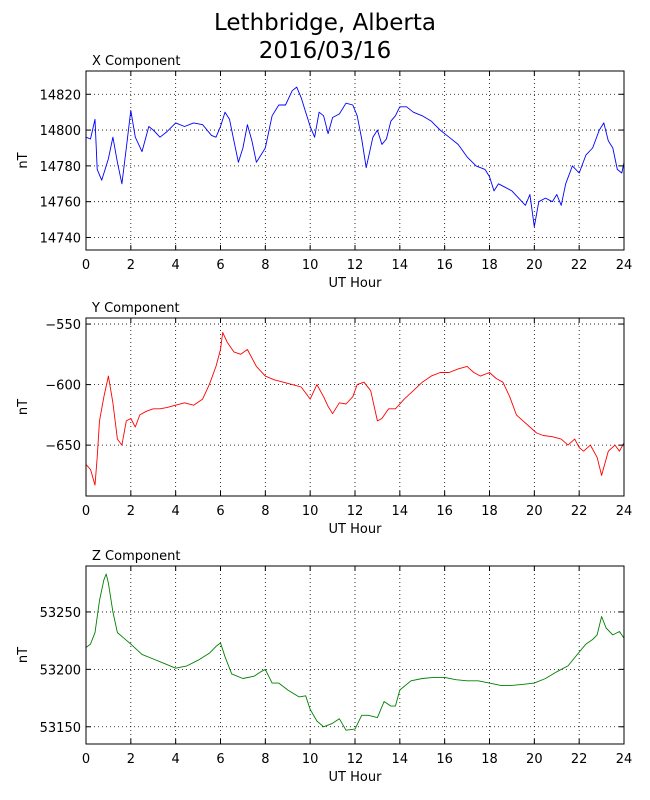 This screenshot has width=650, height=800. I want to click on y-tick-label: 14780, so click(60, 167).